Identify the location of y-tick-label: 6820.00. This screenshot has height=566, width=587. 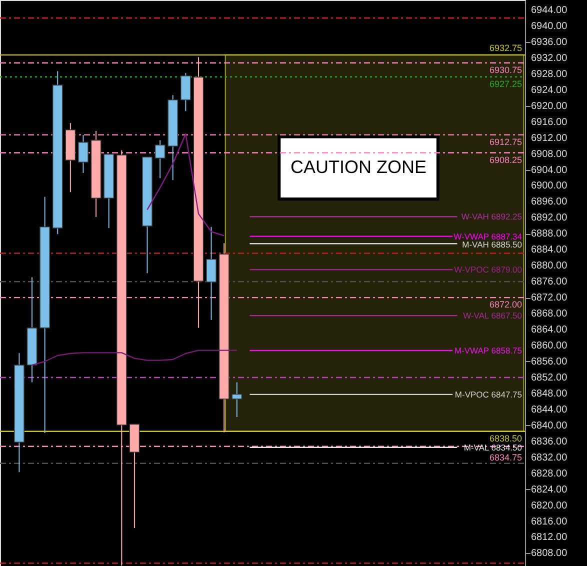
(549, 506).